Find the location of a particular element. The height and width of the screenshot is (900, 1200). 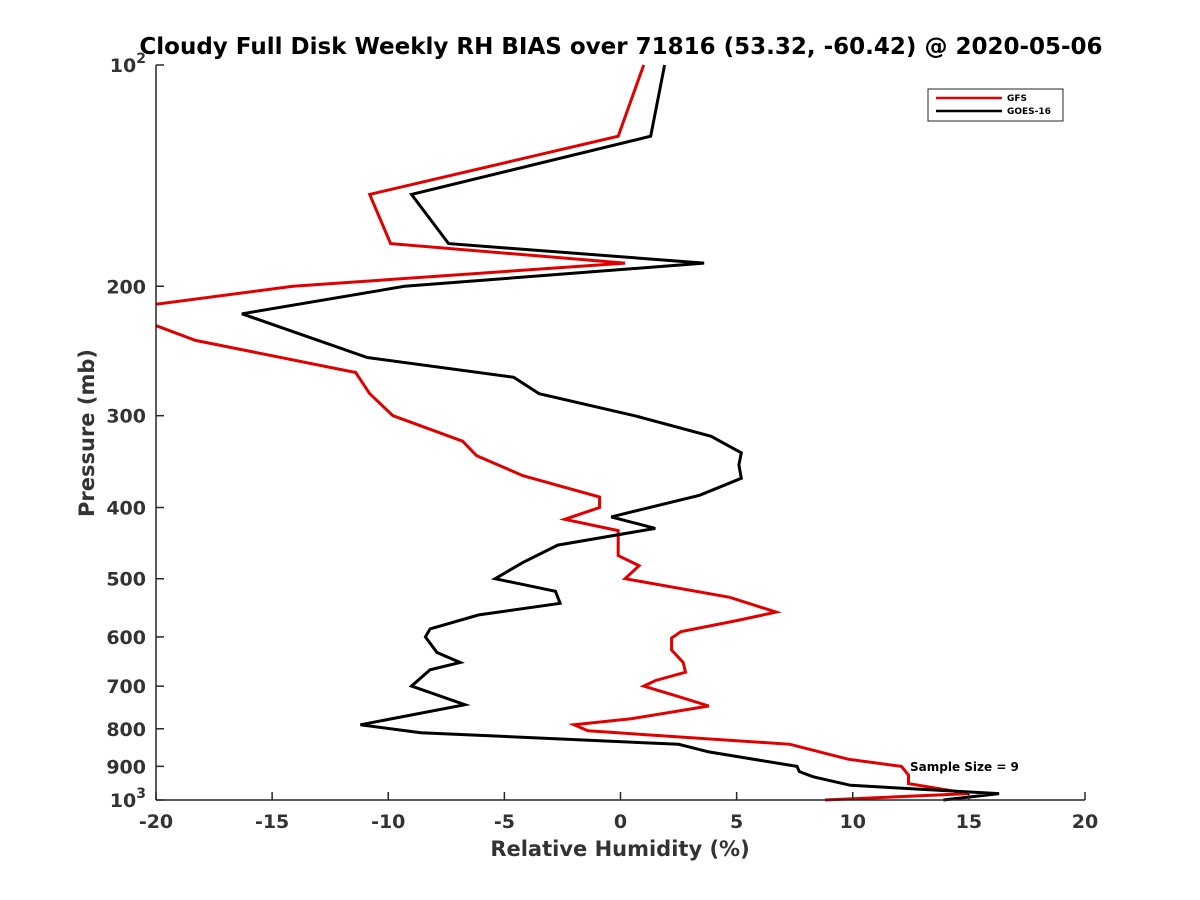

y-tick-label: 500 is located at coordinates (126, 580).